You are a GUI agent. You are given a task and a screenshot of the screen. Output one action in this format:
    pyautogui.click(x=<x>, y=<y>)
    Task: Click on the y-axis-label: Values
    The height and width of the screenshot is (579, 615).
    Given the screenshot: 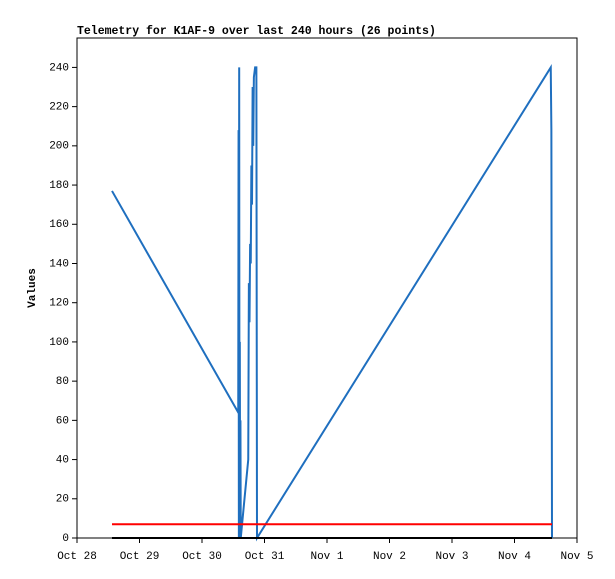 What is the action you would take?
    pyautogui.click(x=33, y=288)
    